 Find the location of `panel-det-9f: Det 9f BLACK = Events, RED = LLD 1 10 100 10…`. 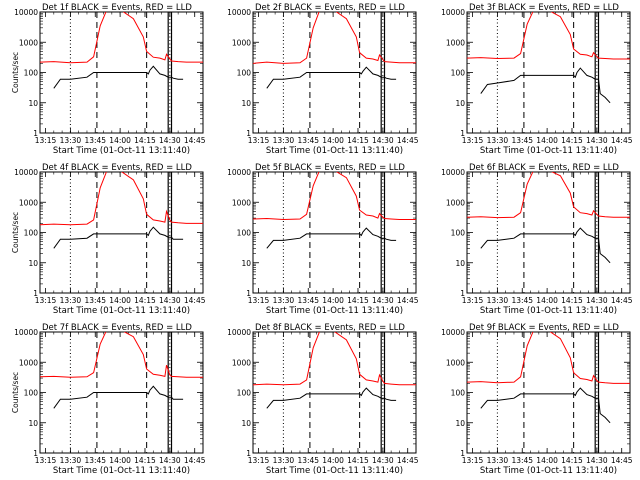

panel-det-9f: Det 9f BLACK = Events, RED = LLD 1 10 100 10… is located at coordinates (537, 399).